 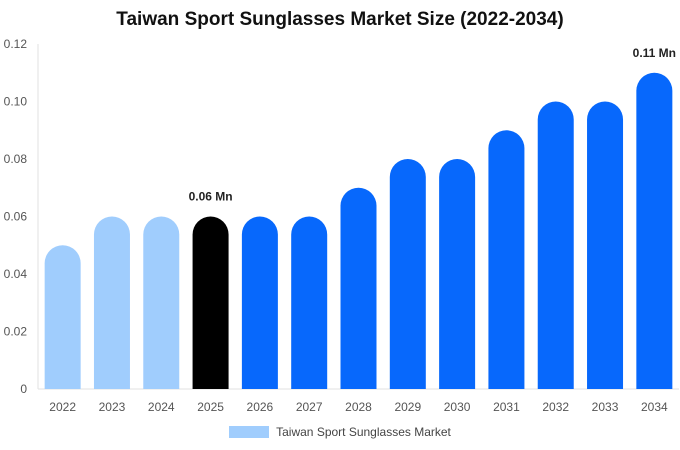 What do you see at coordinates (654, 407) in the screenshot?
I see `x-tick-label: 2034` at bounding box center [654, 407].